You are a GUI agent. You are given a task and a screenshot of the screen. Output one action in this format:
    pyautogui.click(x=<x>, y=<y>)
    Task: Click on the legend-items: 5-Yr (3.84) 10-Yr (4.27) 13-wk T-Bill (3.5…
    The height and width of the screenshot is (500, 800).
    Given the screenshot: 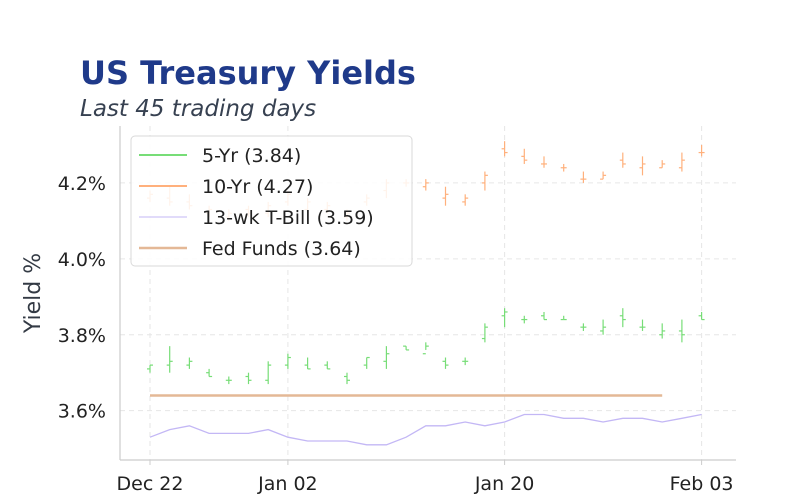 What is the action you would take?
    pyautogui.click(x=256, y=202)
    